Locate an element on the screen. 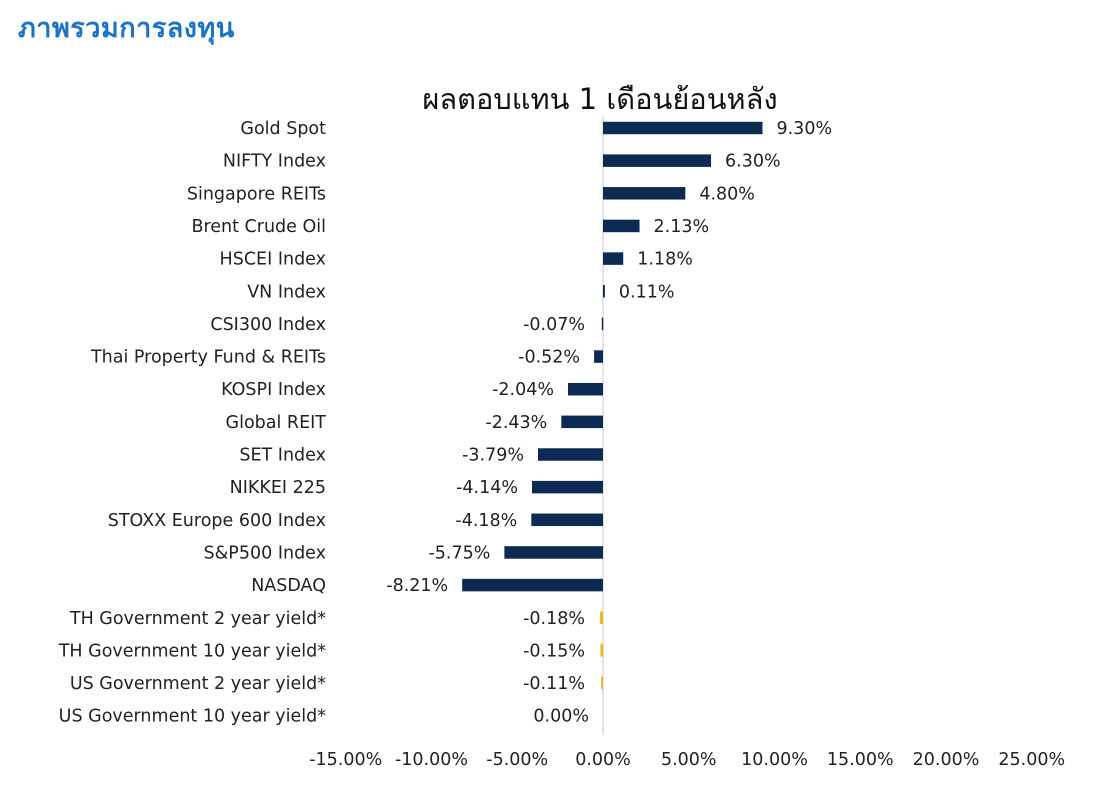  category-label: STOXX Europe 600 Index is located at coordinates (217, 521).